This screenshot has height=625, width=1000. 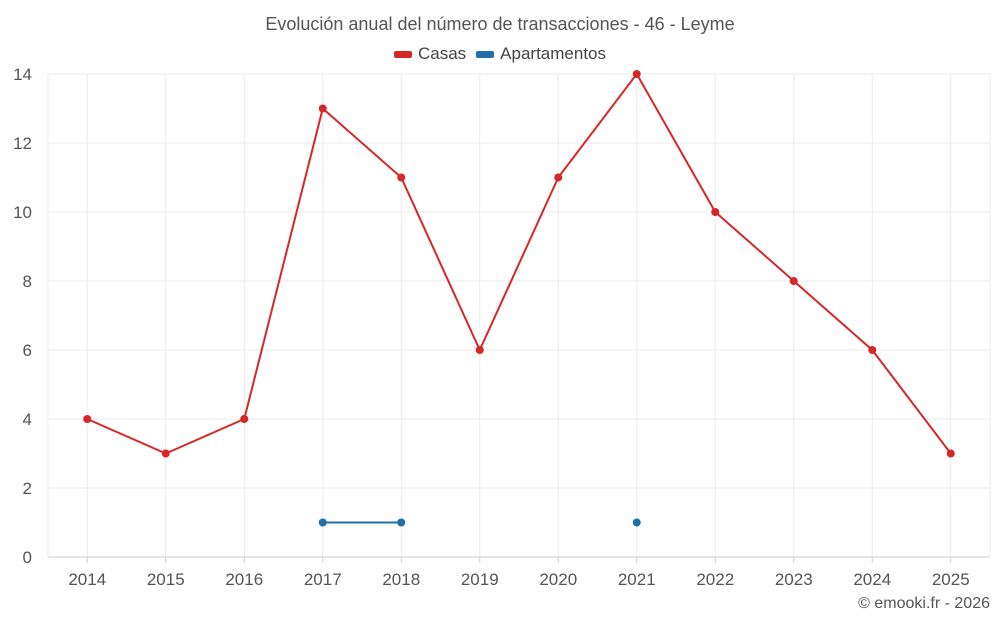 What do you see at coordinates (22, 212) in the screenshot?
I see `y-tick-label: 10` at bounding box center [22, 212].